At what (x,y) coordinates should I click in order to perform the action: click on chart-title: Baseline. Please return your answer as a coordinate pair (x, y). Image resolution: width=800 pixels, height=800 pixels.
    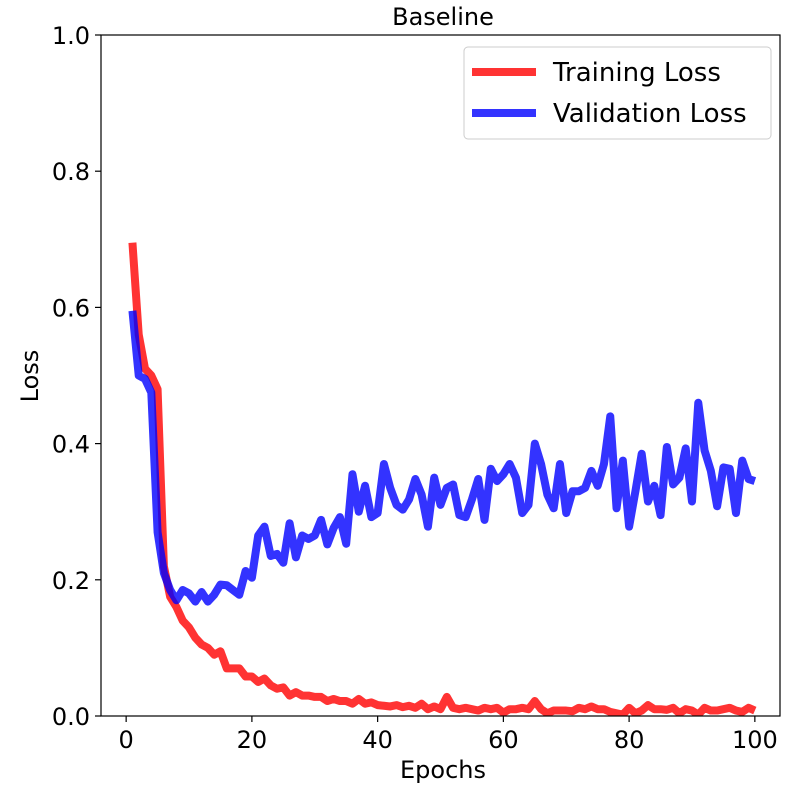
    Looking at the image, I should click on (443, 17).